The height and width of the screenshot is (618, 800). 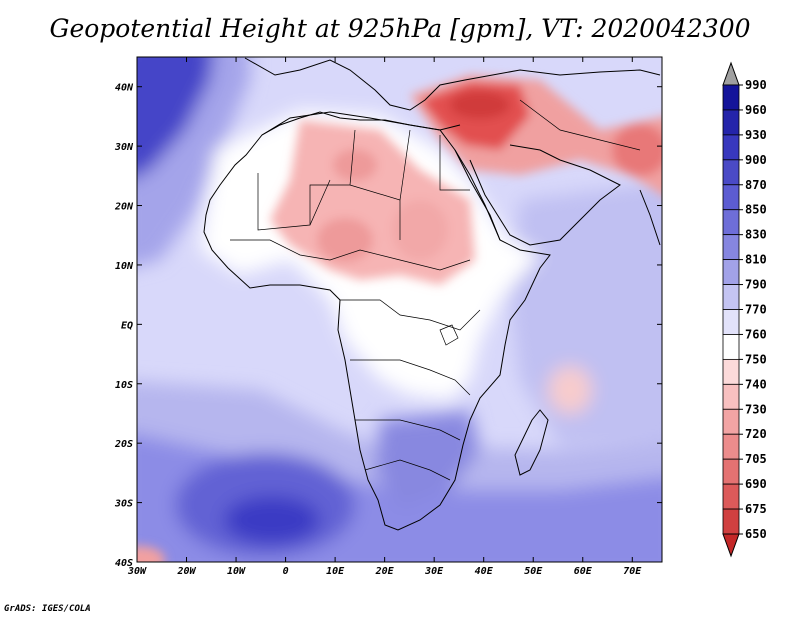 What do you see at coordinates (484, 571) in the screenshot?
I see `x-tick-label: 40E` at bounding box center [484, 571].